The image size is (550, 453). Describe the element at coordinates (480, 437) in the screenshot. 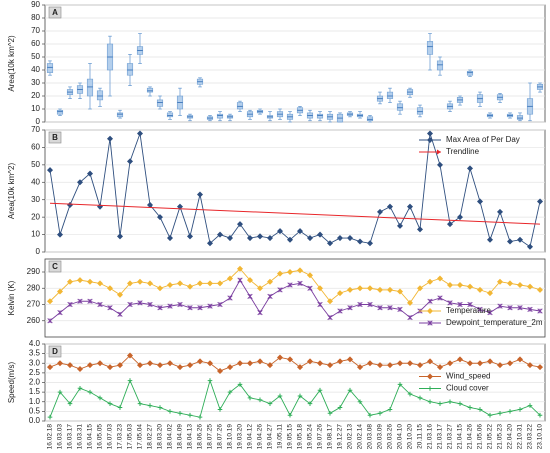

I see `x-tick-label: 21.05.06` at that location.